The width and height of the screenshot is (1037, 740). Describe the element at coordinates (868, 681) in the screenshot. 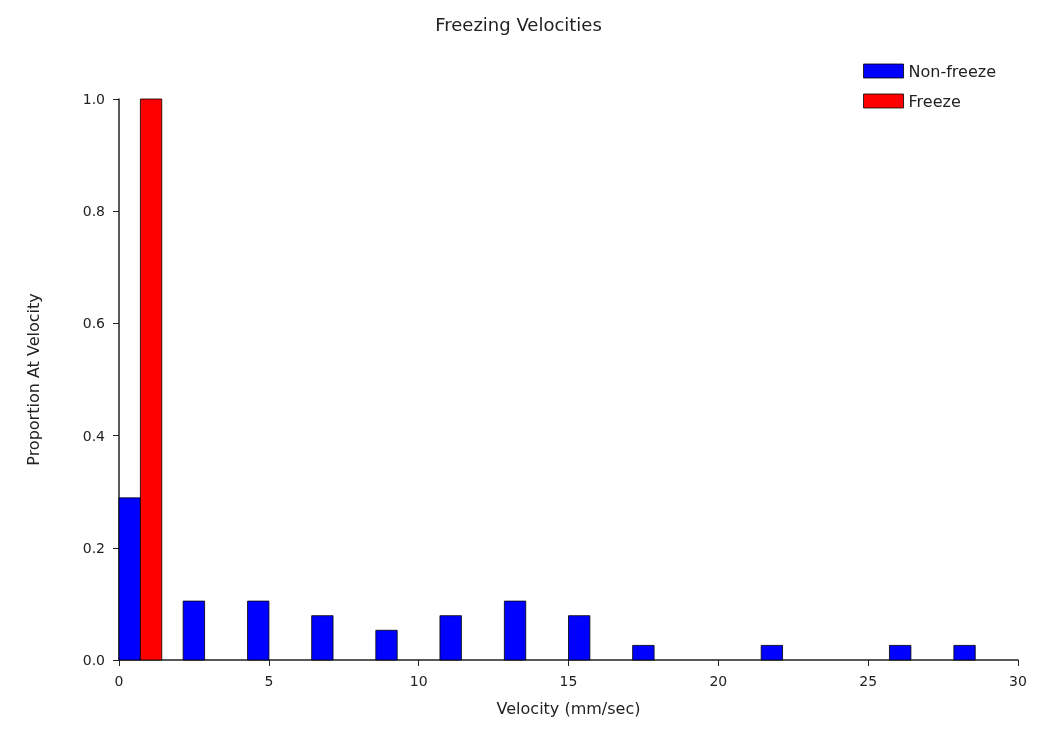

I see `x-tick-label: 25` at that location.